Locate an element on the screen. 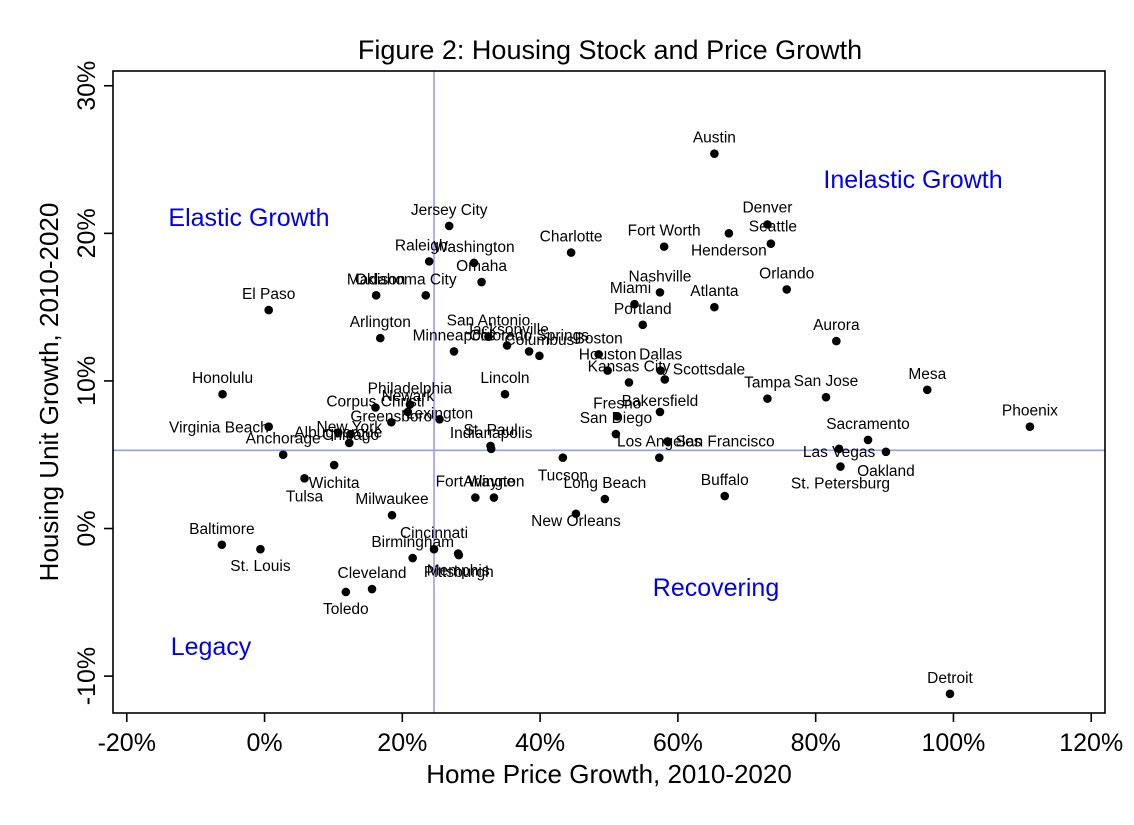  y-tick-label: 20% is located at coordinates (87, 233).